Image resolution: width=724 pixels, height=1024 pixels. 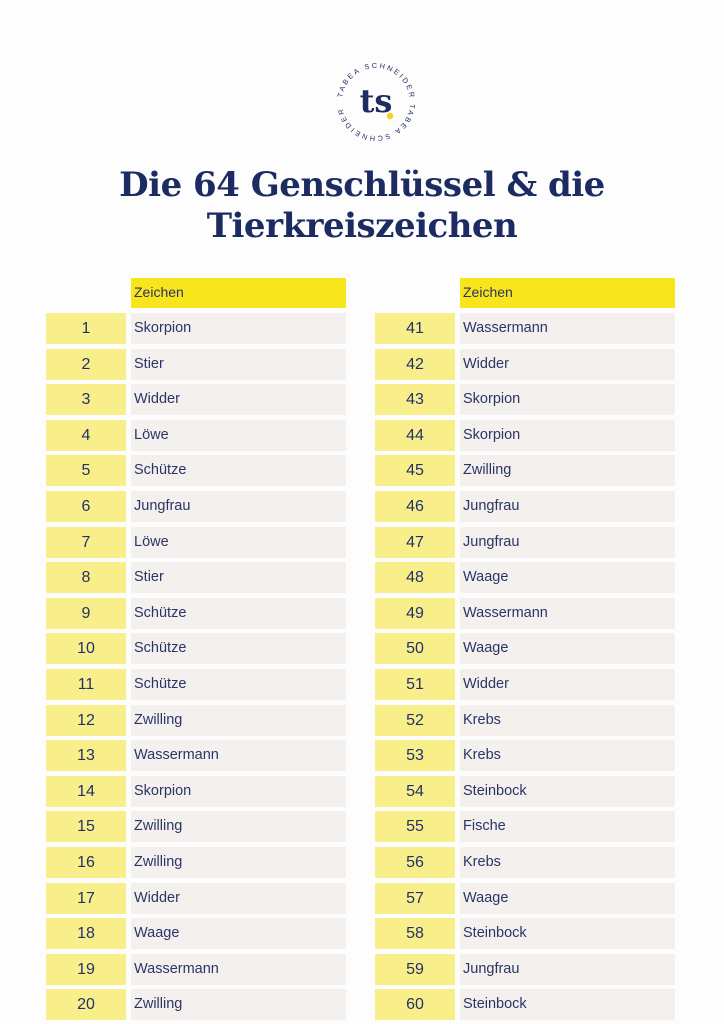 I want to click on gene-key-number: 10, so click(x=86, y=649).